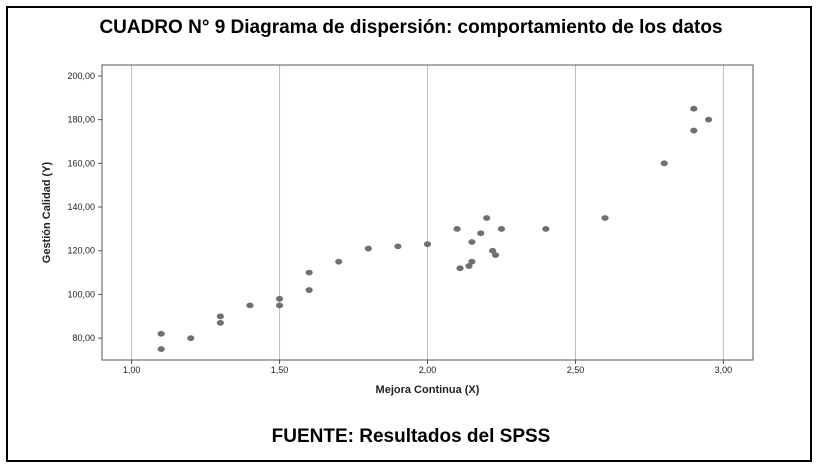 The width and height of the screenshot is (822, 472). I want to click on y-tick-label: 140,00, so click(81, 207).